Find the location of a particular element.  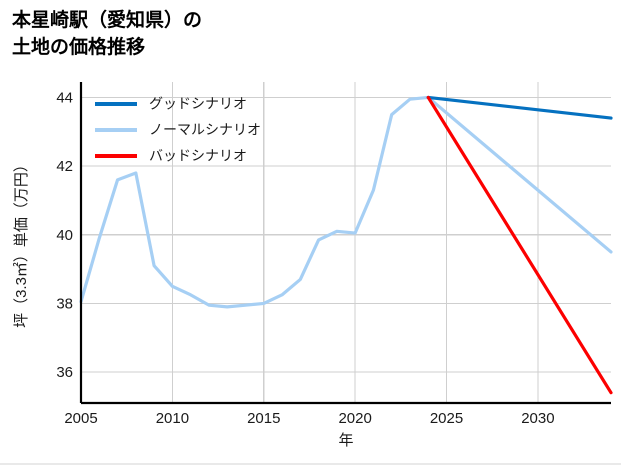

x-tick-label: 2030 is located at coordinates (537, 418).